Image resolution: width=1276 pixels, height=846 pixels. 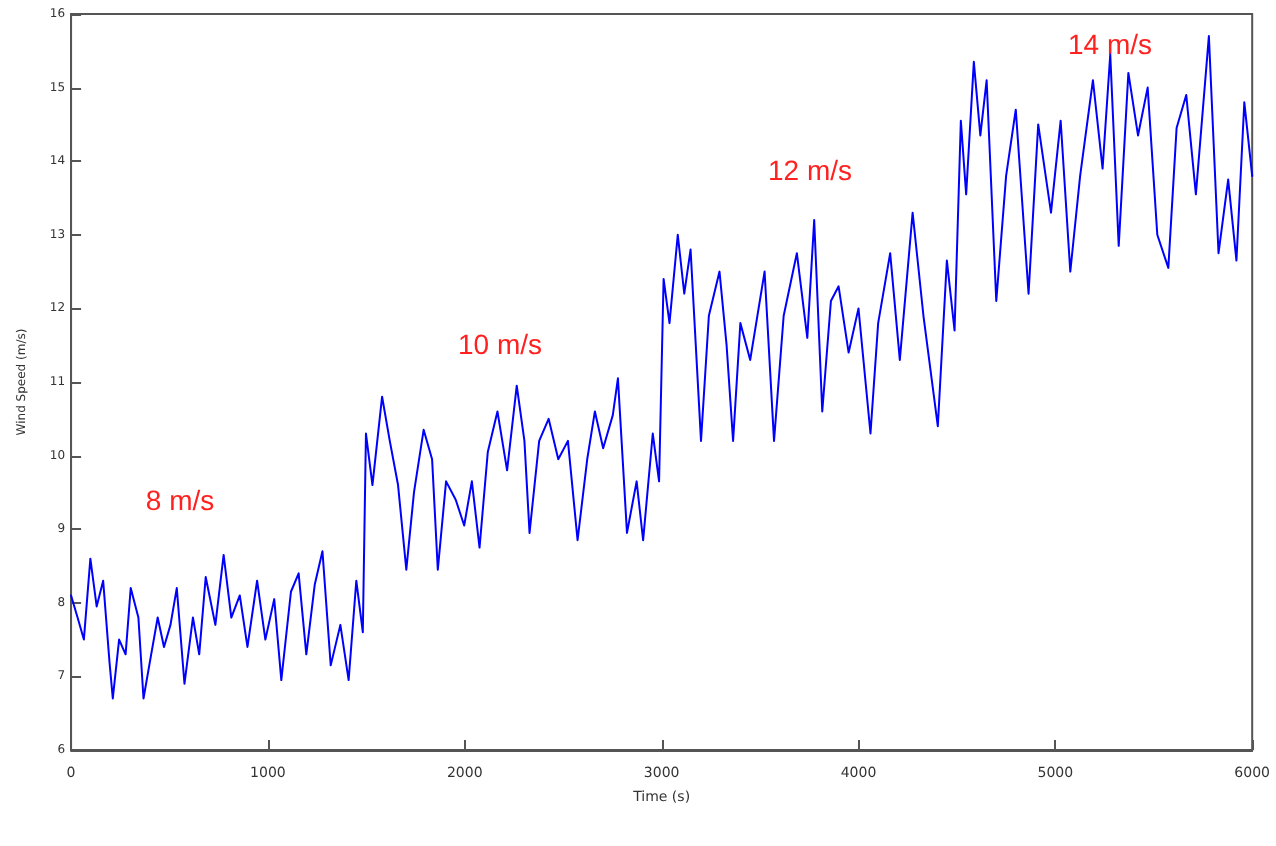 What do you see at coordinates (180, 500) in the screenshot?
I see `annotation: 8 m/s` at bounding box center [180, 500].